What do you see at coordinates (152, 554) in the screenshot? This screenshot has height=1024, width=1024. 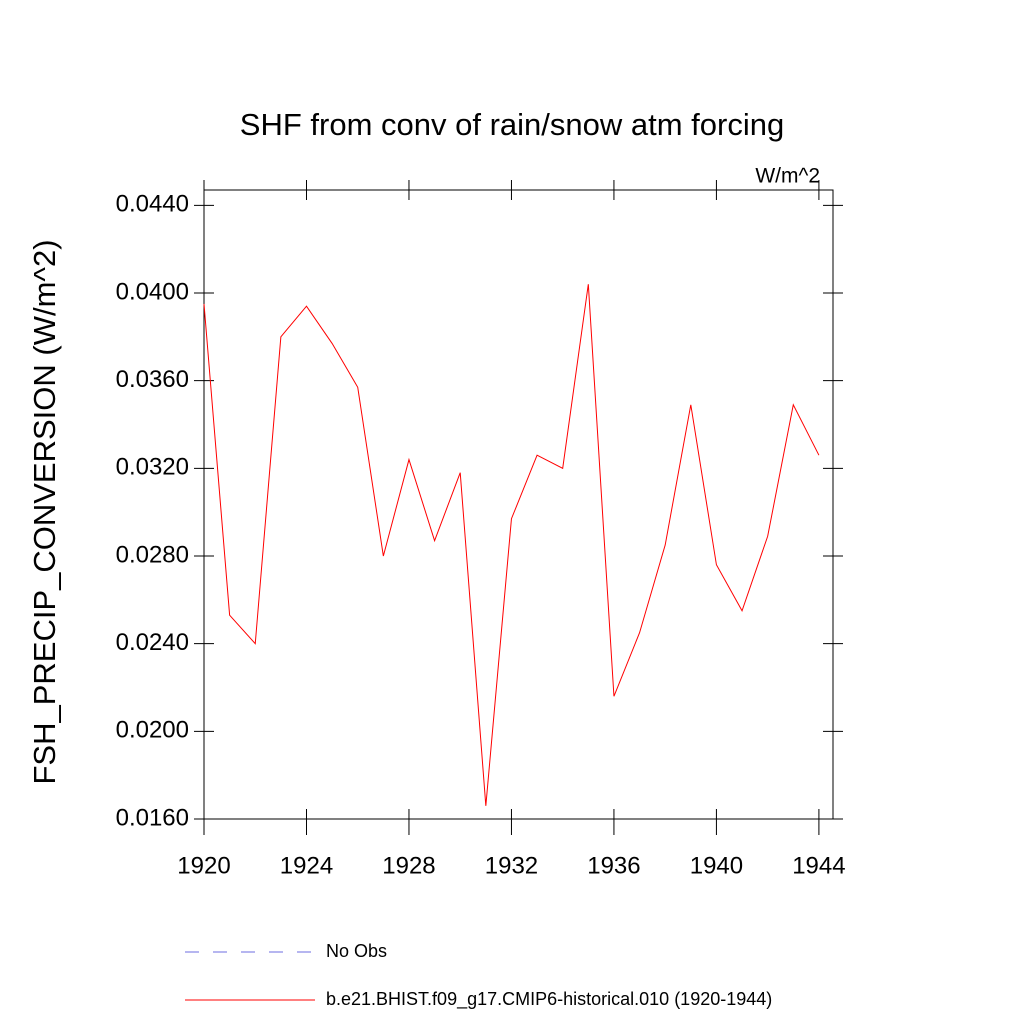 I see `y-tick-label: 0.0280` at bounding box center [152, 554].